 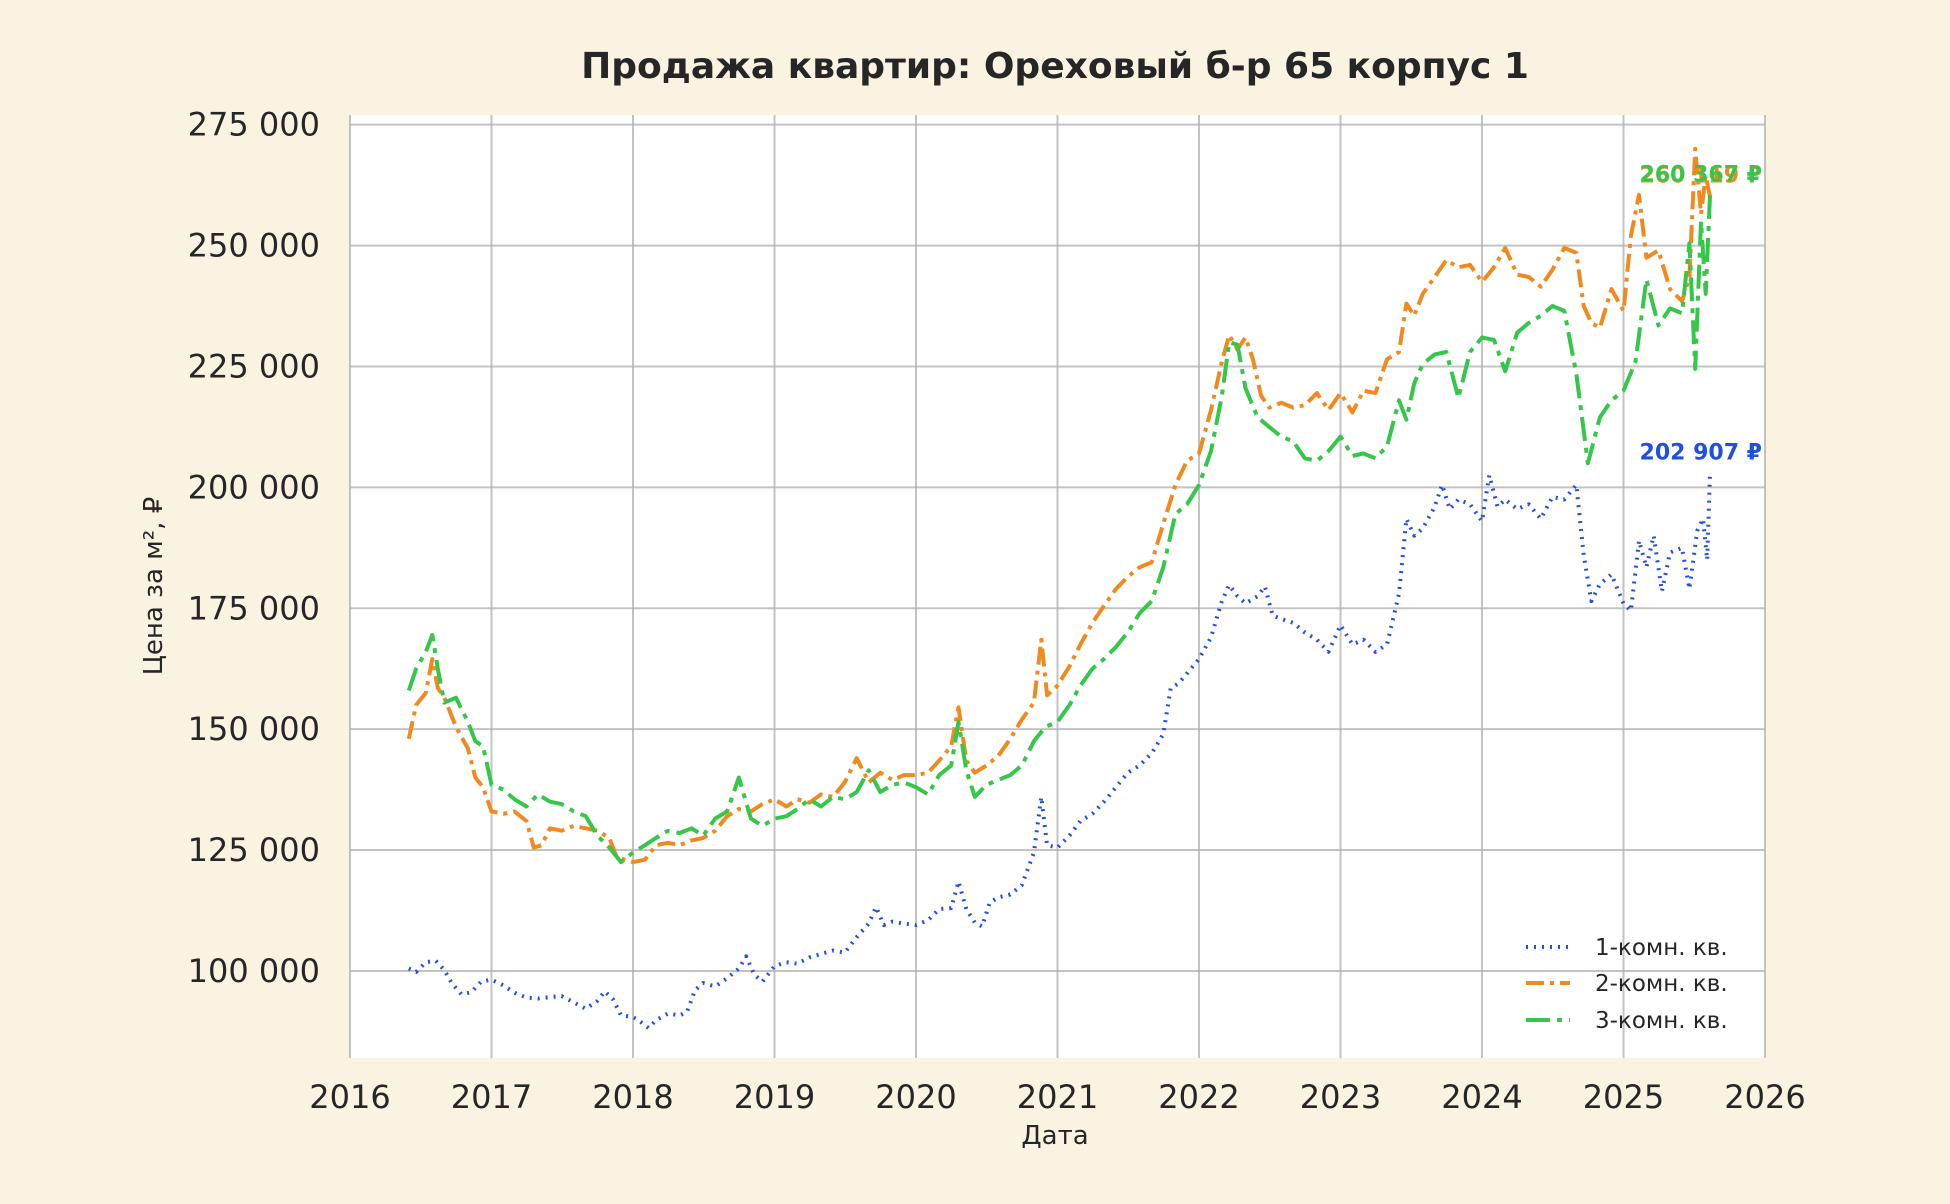 I want to click on x-tick-label: 2016, so click(x=349, y=1097).